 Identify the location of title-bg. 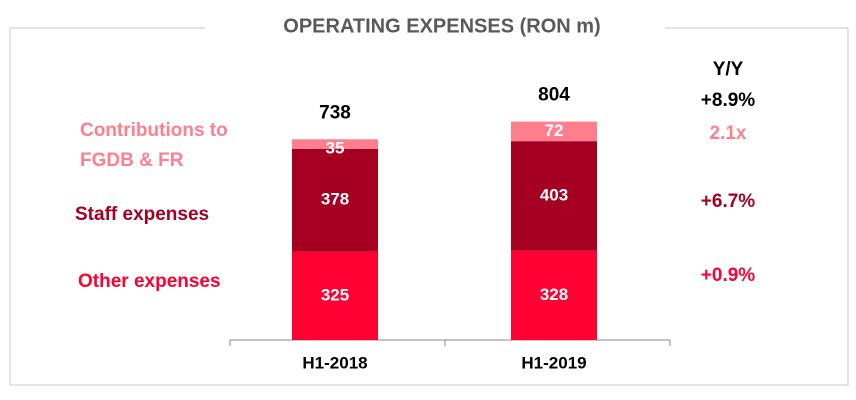
(435, 27).